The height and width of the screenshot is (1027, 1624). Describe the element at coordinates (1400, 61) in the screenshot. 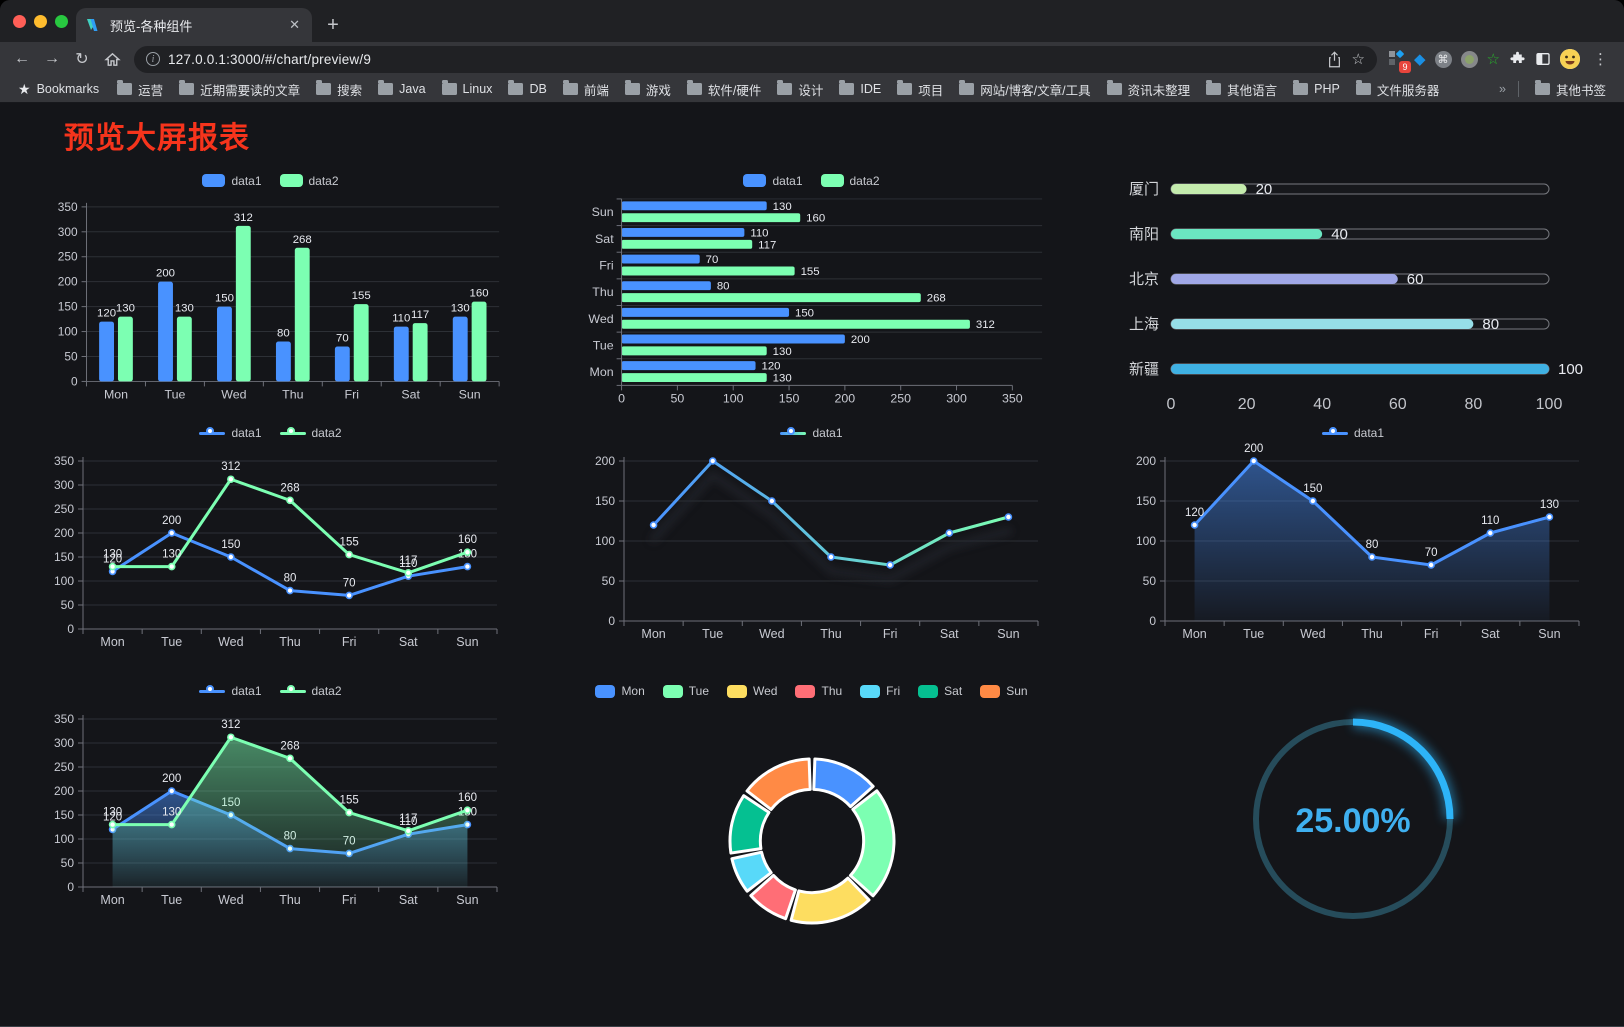

I see `extension-grid-icon: 9` at that location.